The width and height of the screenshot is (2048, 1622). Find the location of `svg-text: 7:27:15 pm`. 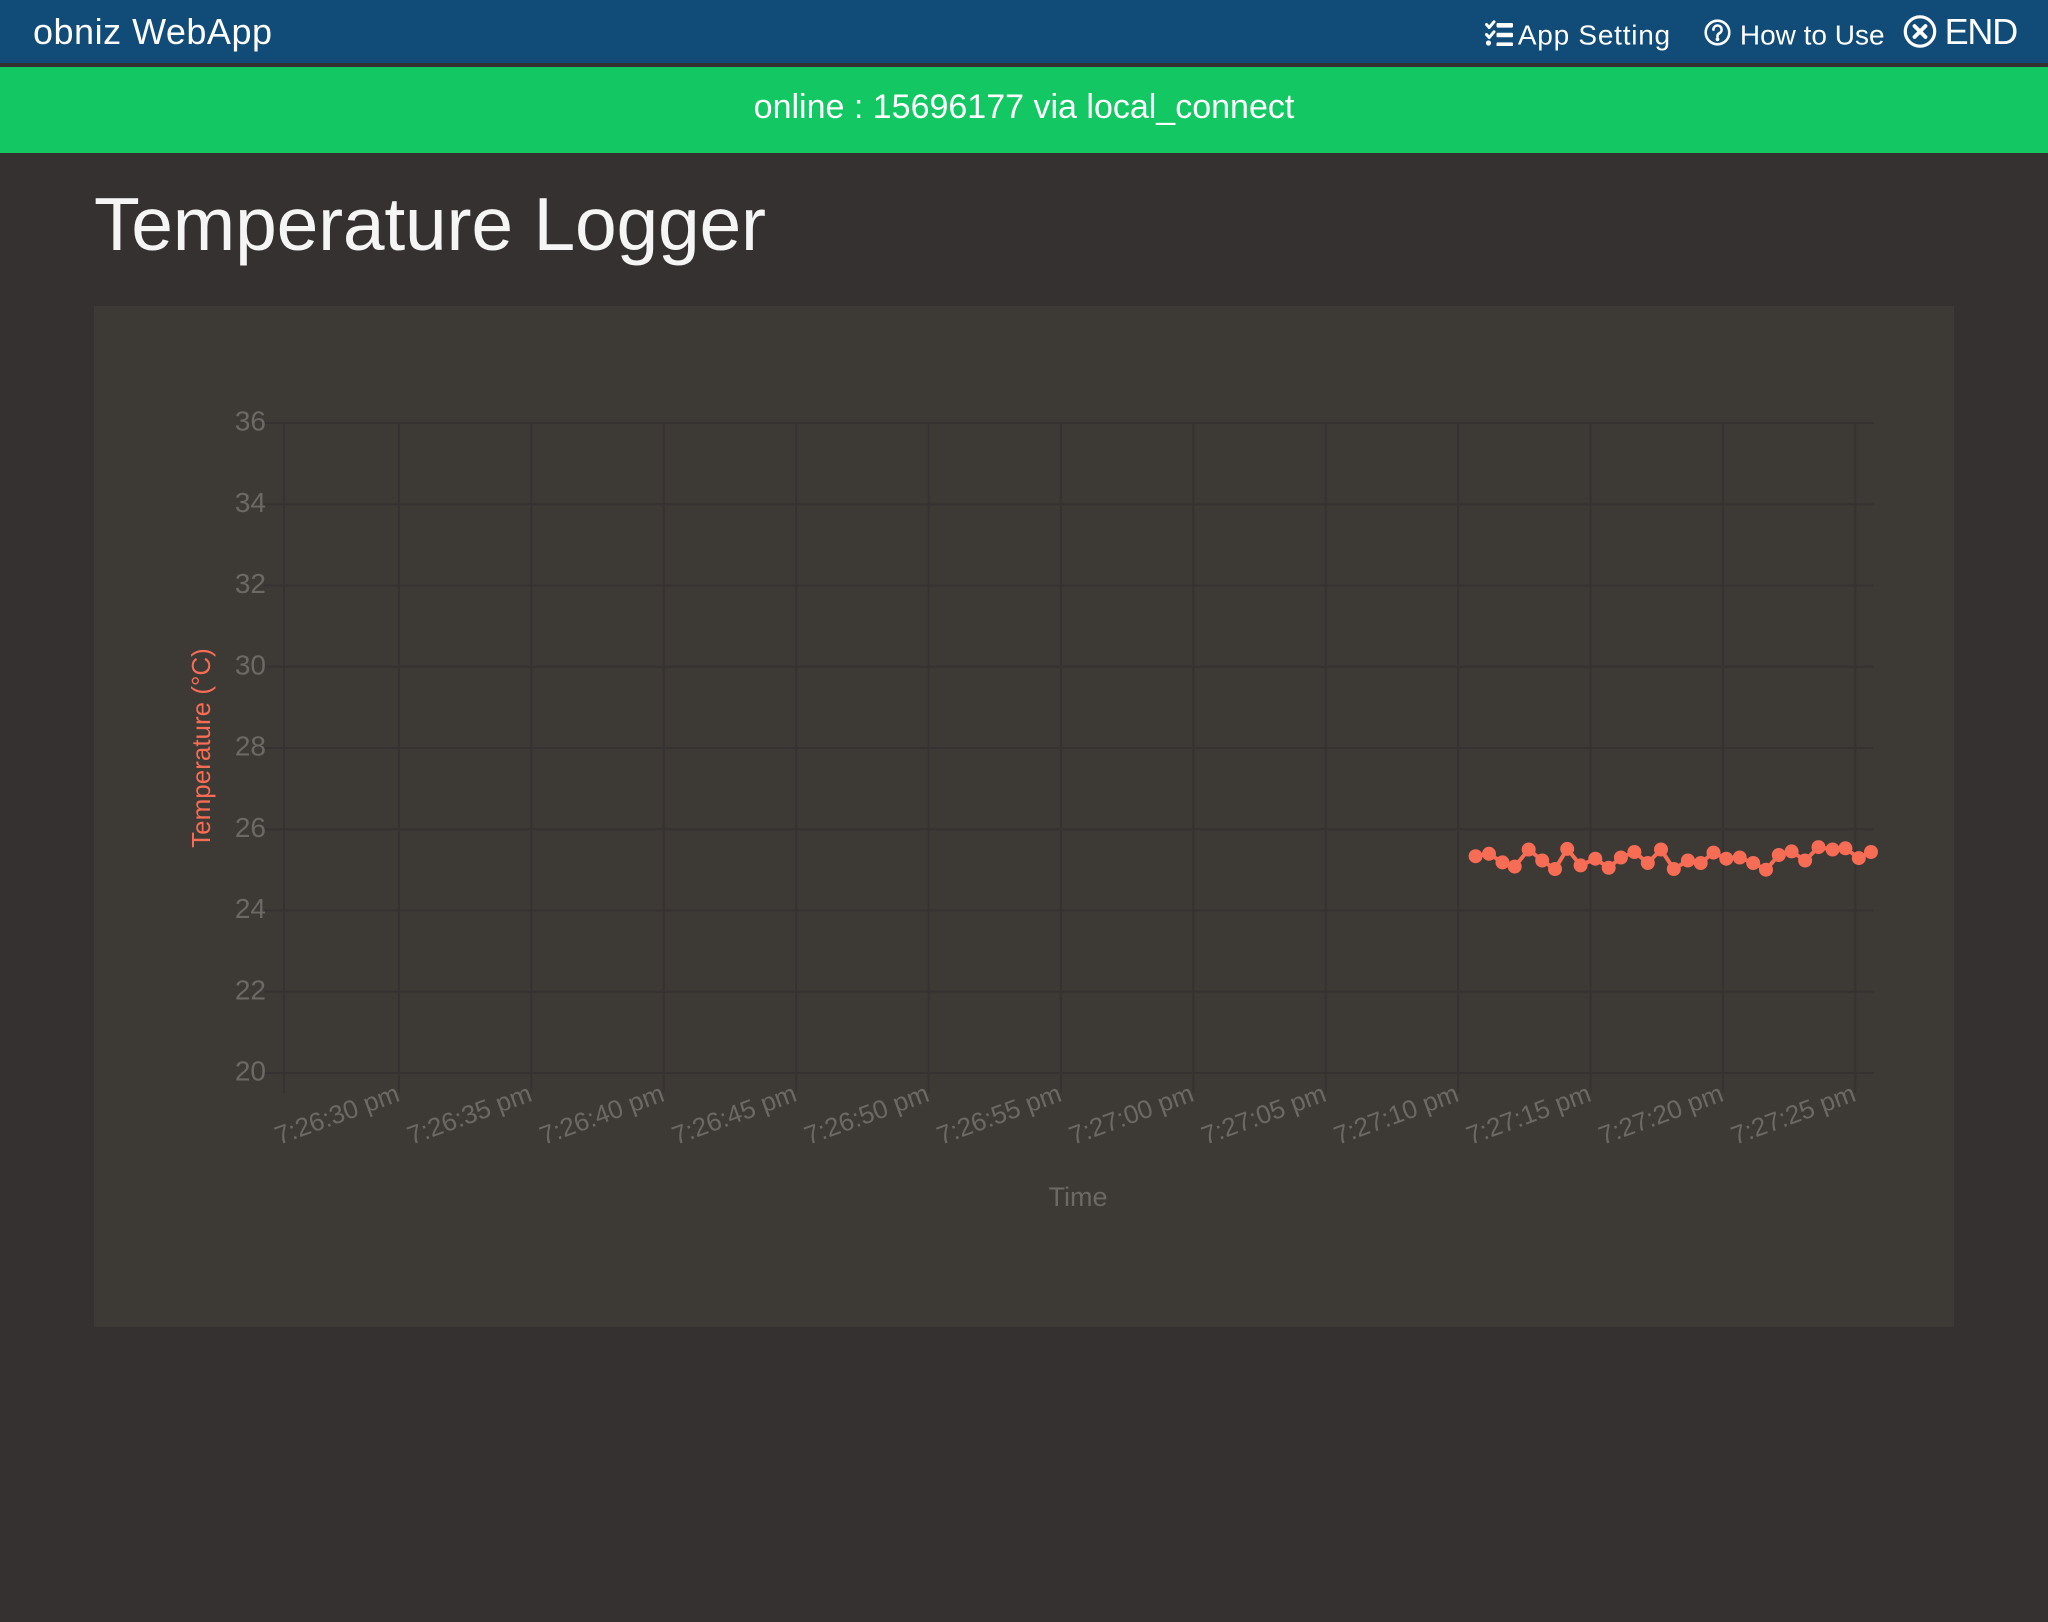

svg-text: 7:27:15 pm is located at coordinates (1528, 1114).